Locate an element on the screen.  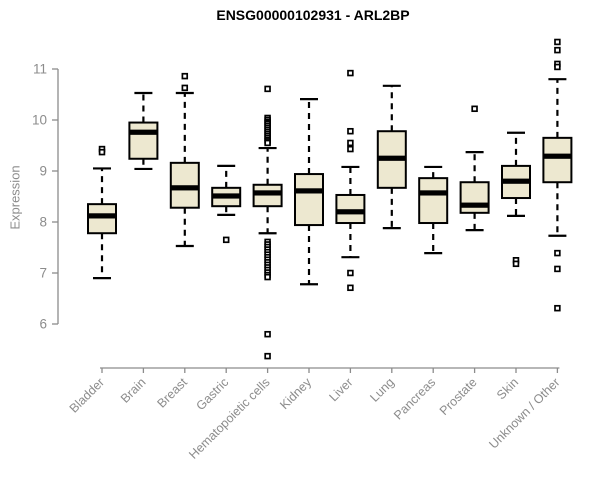
x-tick-label-kidney: Kidney is located at coordinates (295, 393).